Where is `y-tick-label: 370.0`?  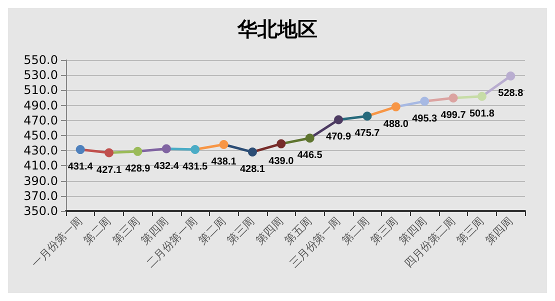
y-tick-label: 370.0 is located at coordinates (41, 195).